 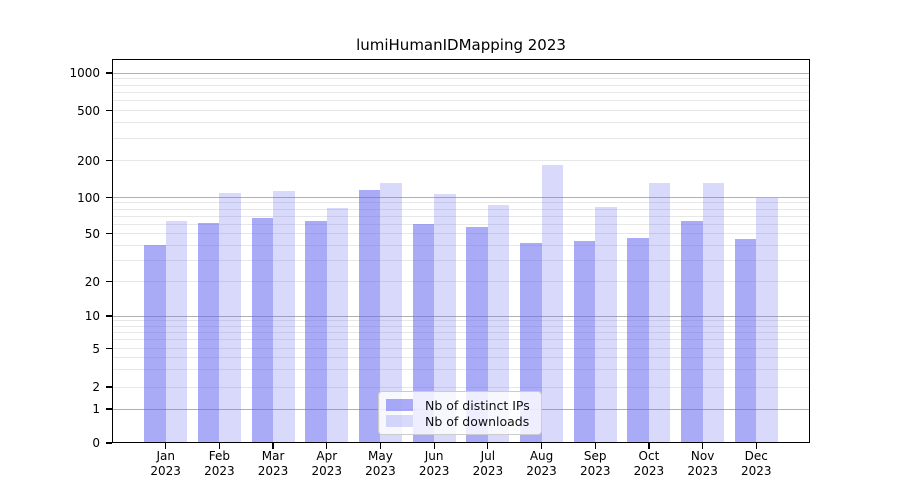 What do you see at coordinates (488, 463) in the screenshot?
I see `x-tick-label: Jul 2023` at bounding box center [488, 463].